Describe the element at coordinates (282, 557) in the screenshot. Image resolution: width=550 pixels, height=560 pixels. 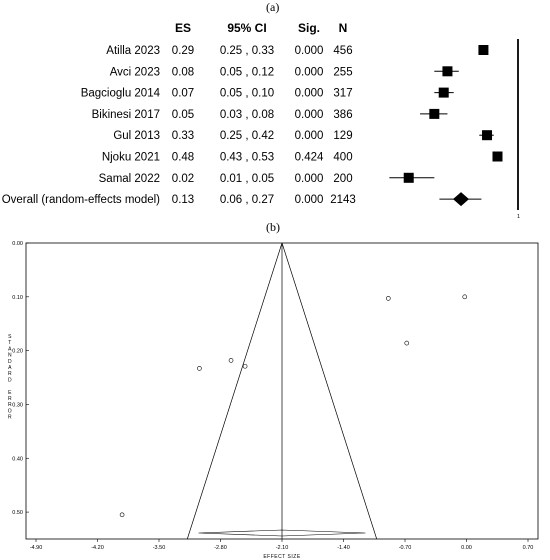
I see `x-axis-title: EFFECT SIZE` at that location.